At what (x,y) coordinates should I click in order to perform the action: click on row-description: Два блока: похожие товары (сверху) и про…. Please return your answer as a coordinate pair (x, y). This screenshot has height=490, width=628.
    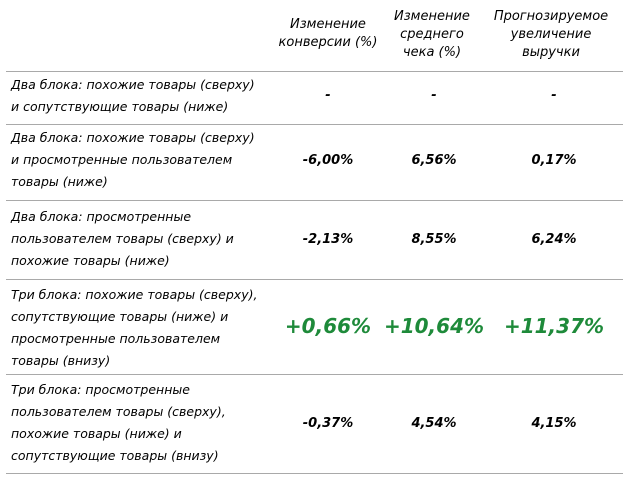
    Looking at the image, I should click on (133, 159).